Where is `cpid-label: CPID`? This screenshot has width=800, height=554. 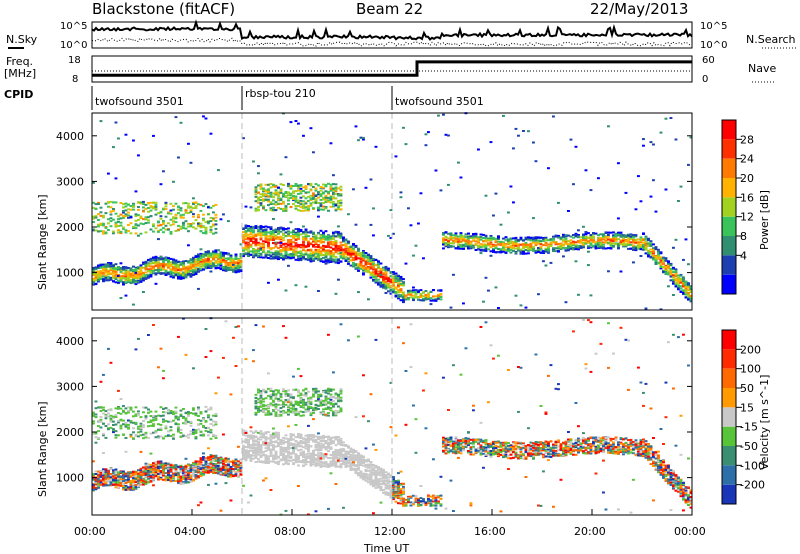
cpid-label: CPID is located at coordinates (18, 94).